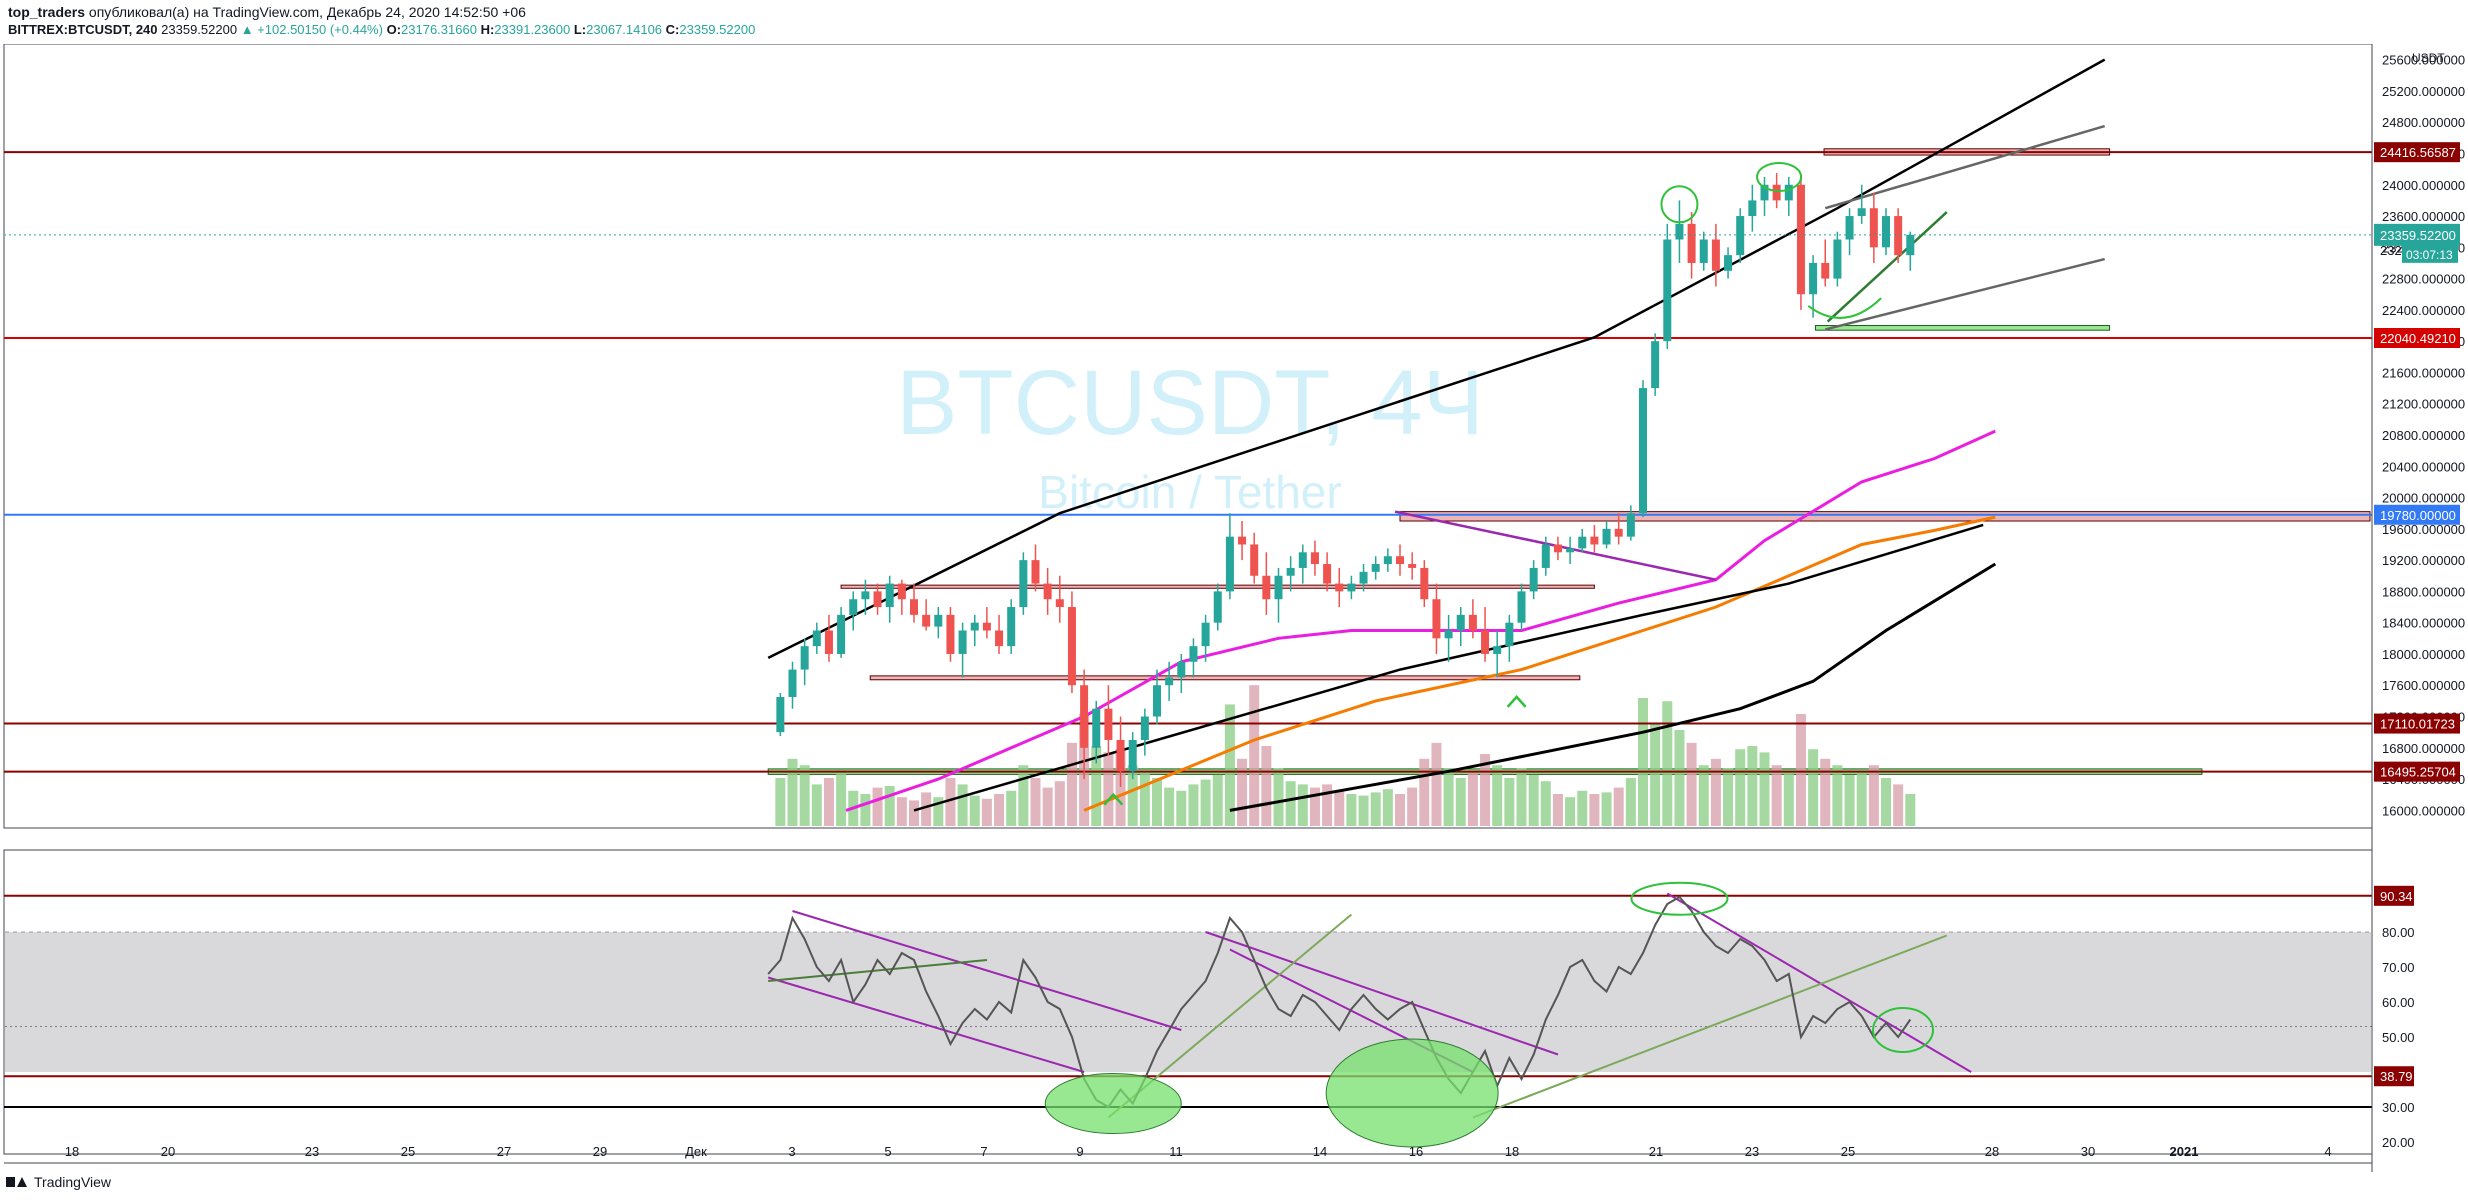 Image resolution: width=2468 pixels, height=1203 pixels. I want to click on rsi-peak-circle, so click(1679, 898).